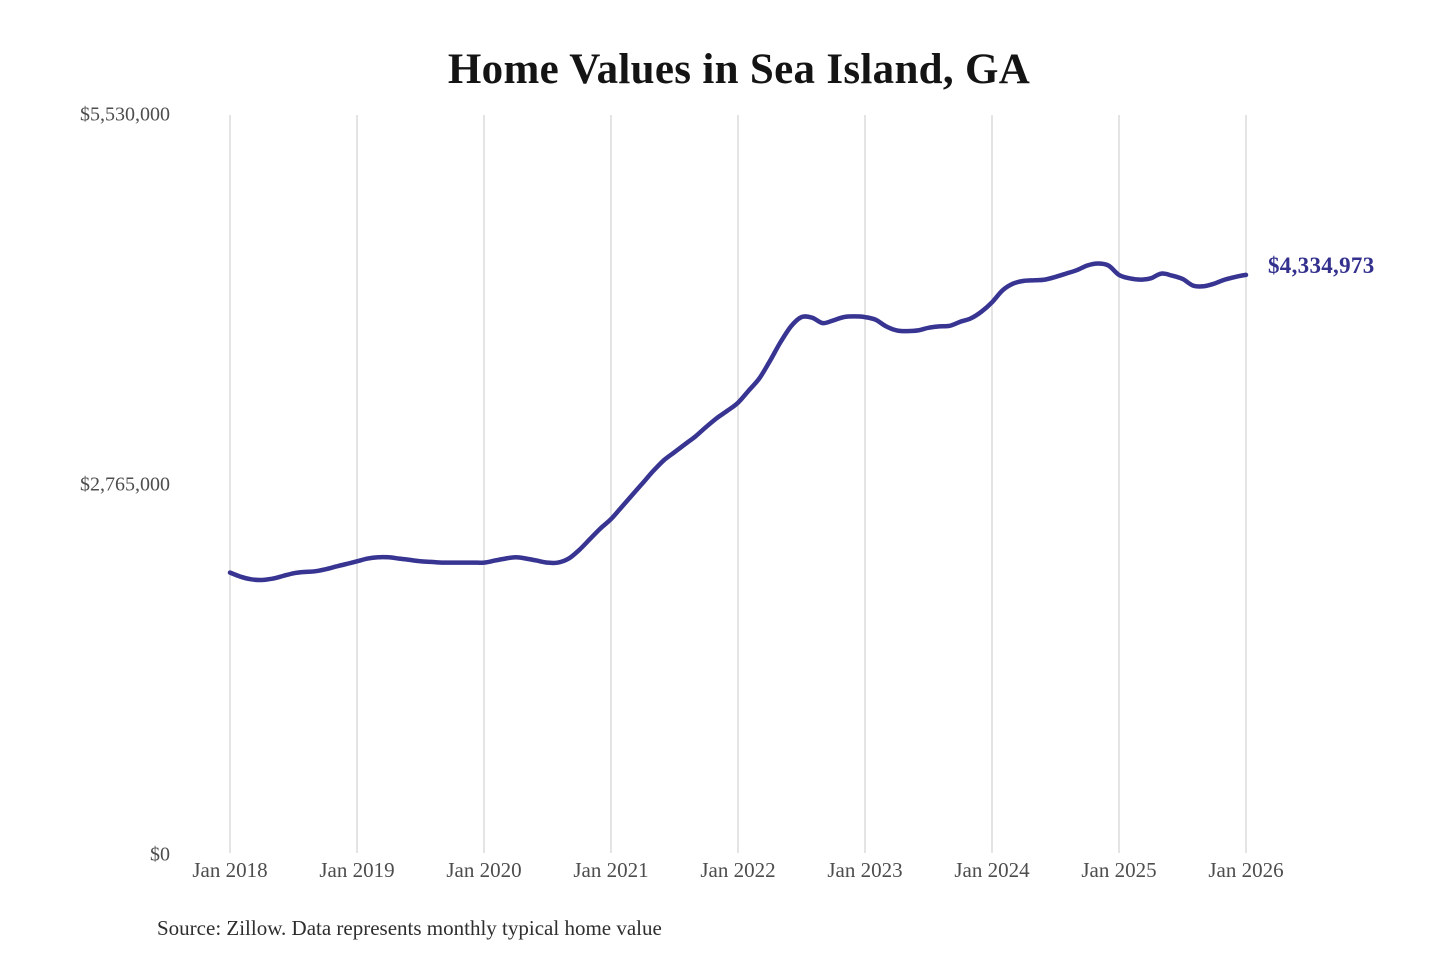 This screenshot has height=960, width=1440. What do you see at coordinates (125, 114) in the screenshot?
I see `y-tick-label: $5,530,000` at bounding box center [125, 114].